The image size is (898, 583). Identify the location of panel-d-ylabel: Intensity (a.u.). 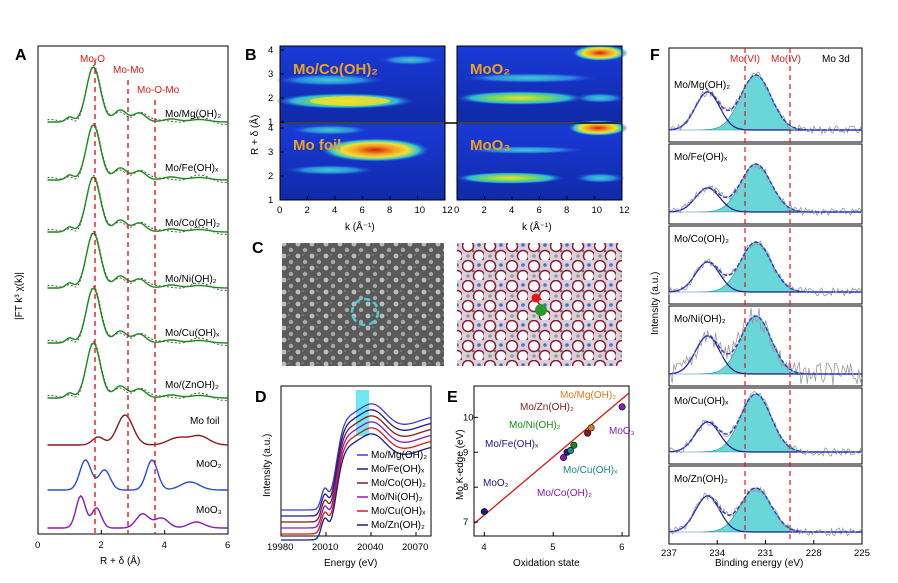
(267, 465).